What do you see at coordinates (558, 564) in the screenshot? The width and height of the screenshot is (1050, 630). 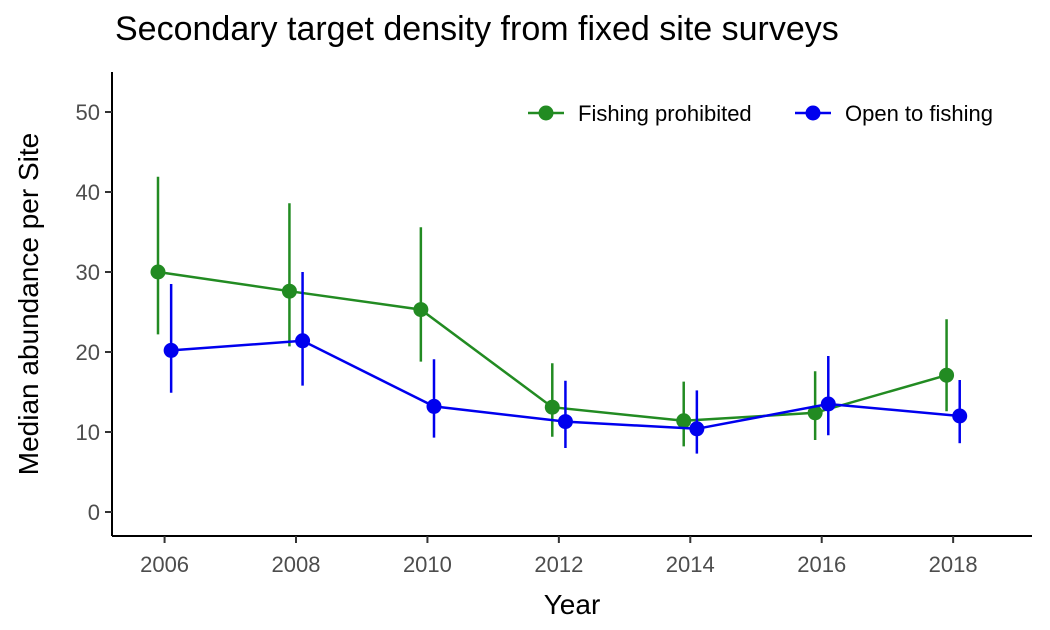 I see `x-tick-label-2012: 2012` at bounding box center [558, 564].